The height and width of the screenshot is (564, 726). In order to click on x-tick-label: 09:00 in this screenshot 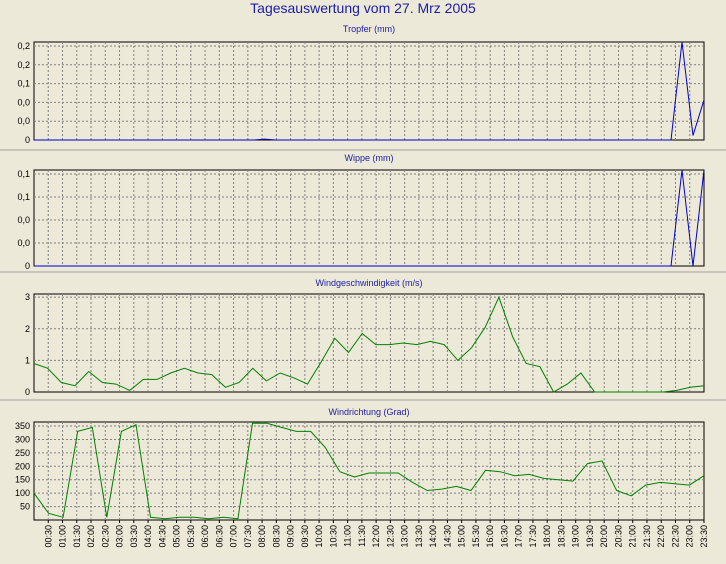, I will do `click(291, 536)`.